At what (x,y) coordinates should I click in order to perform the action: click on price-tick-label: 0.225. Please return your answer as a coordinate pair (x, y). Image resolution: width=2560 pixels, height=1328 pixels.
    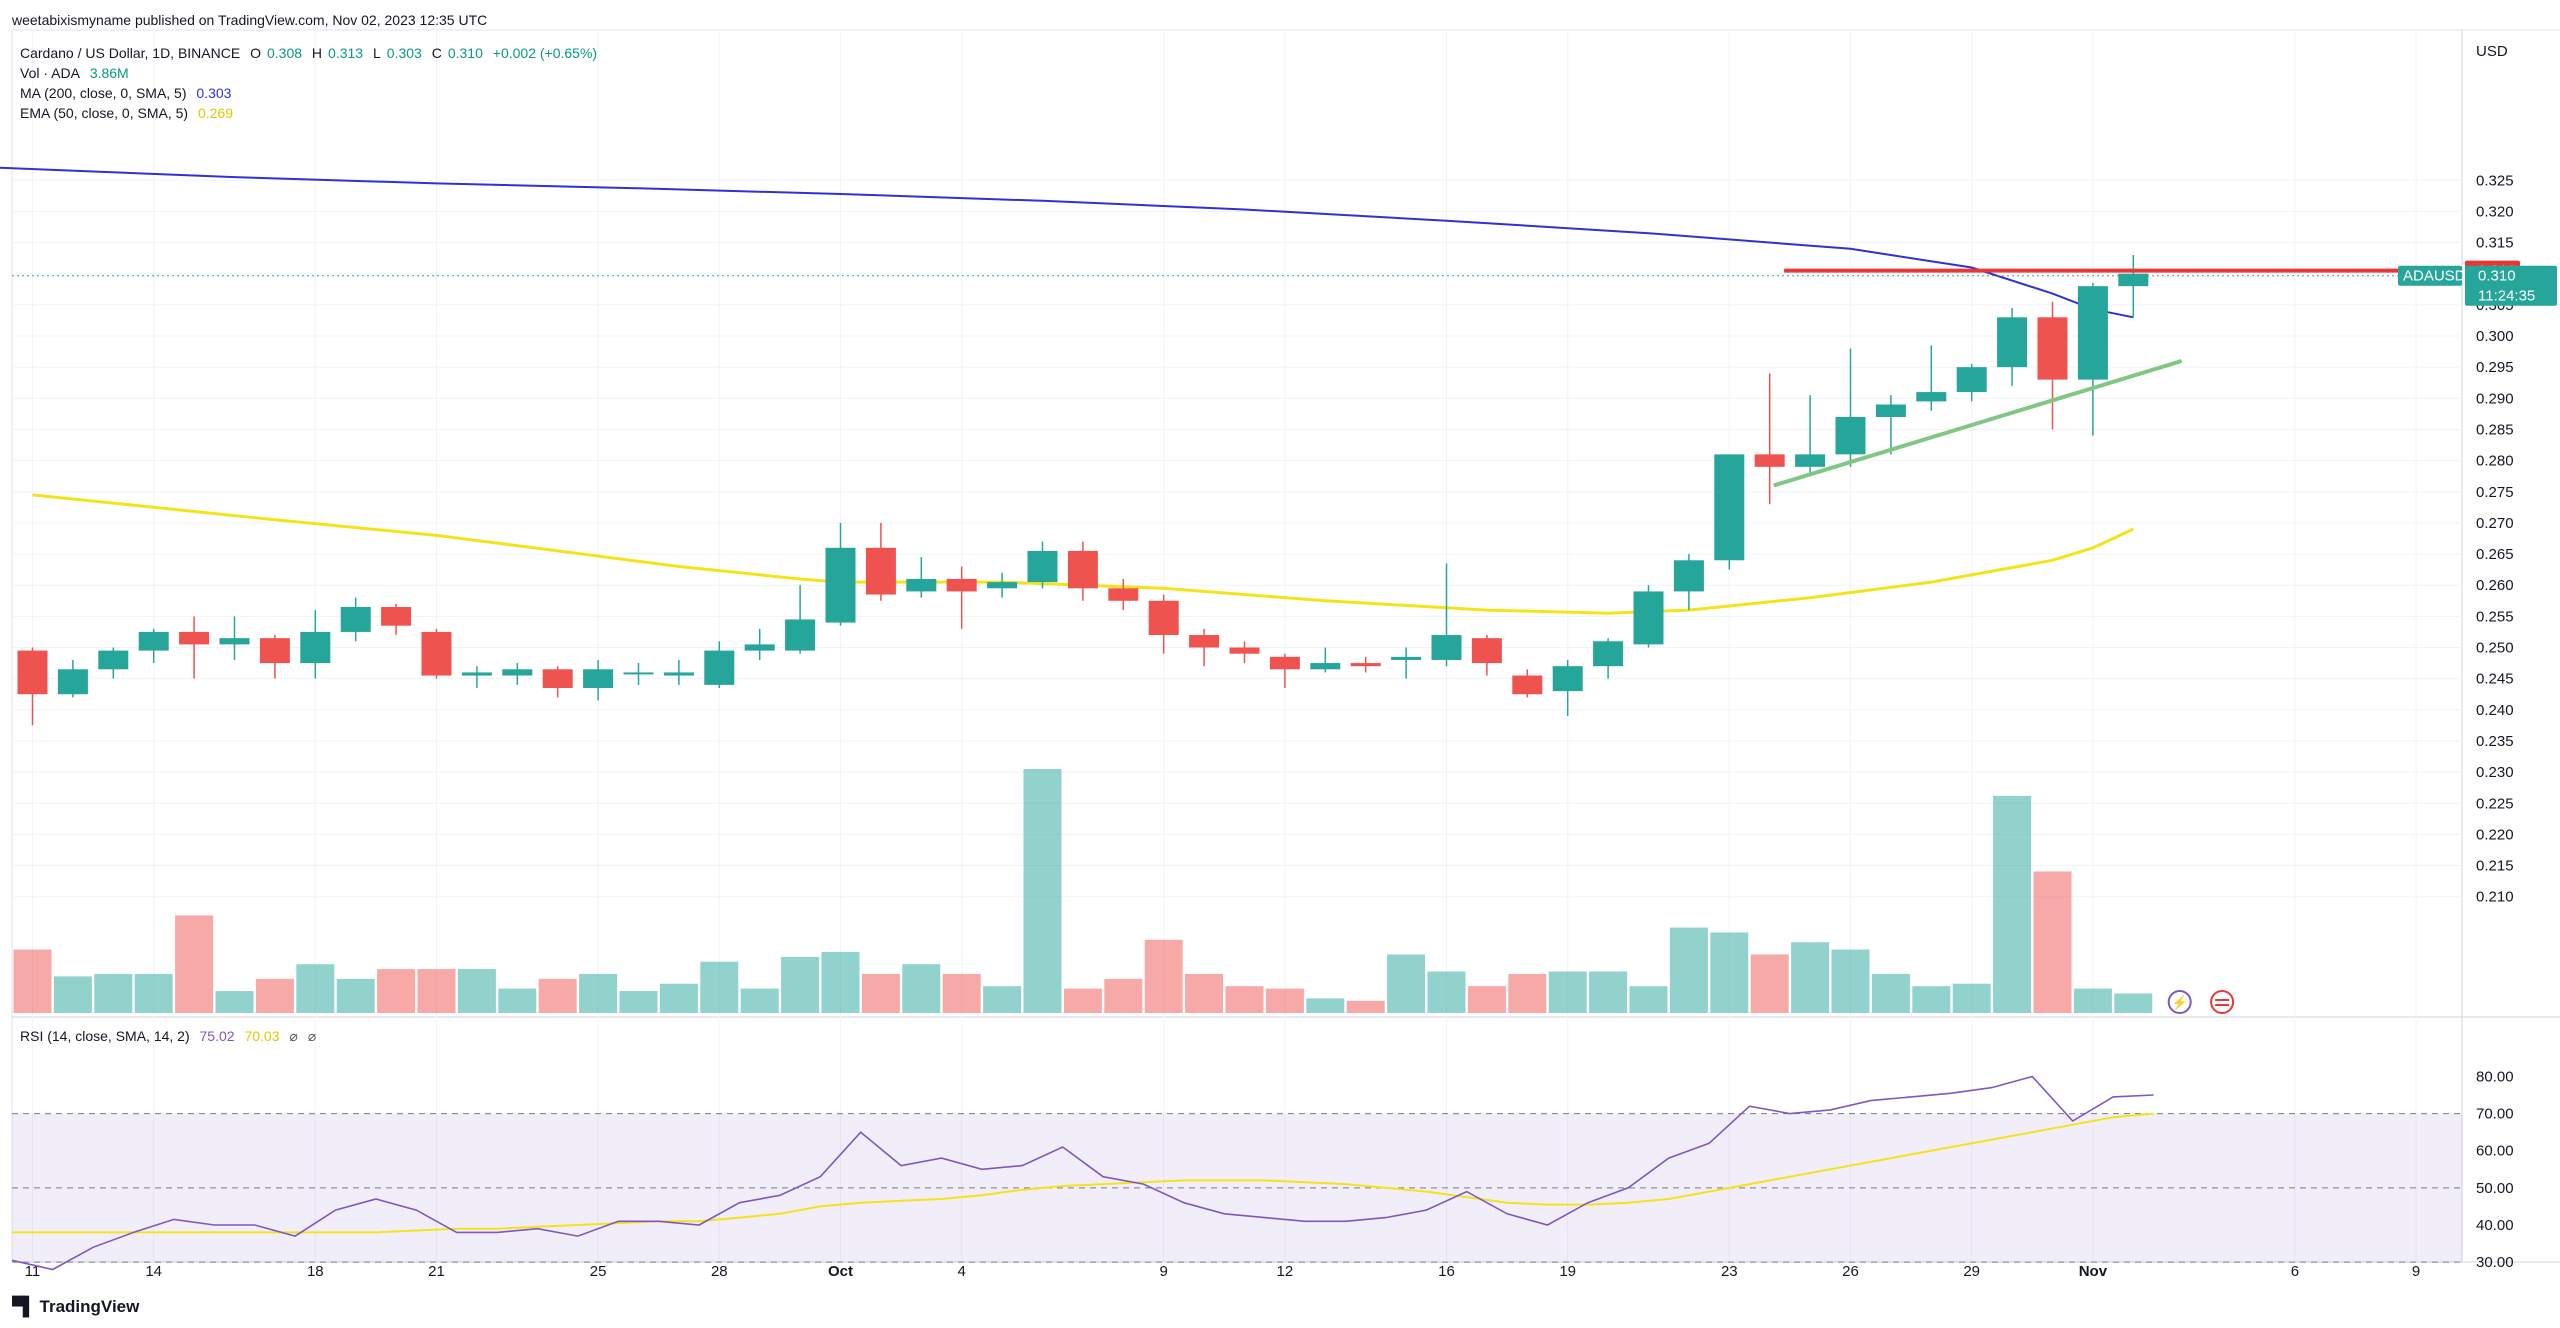
    Looking at the image, I should click on (2495, 803).